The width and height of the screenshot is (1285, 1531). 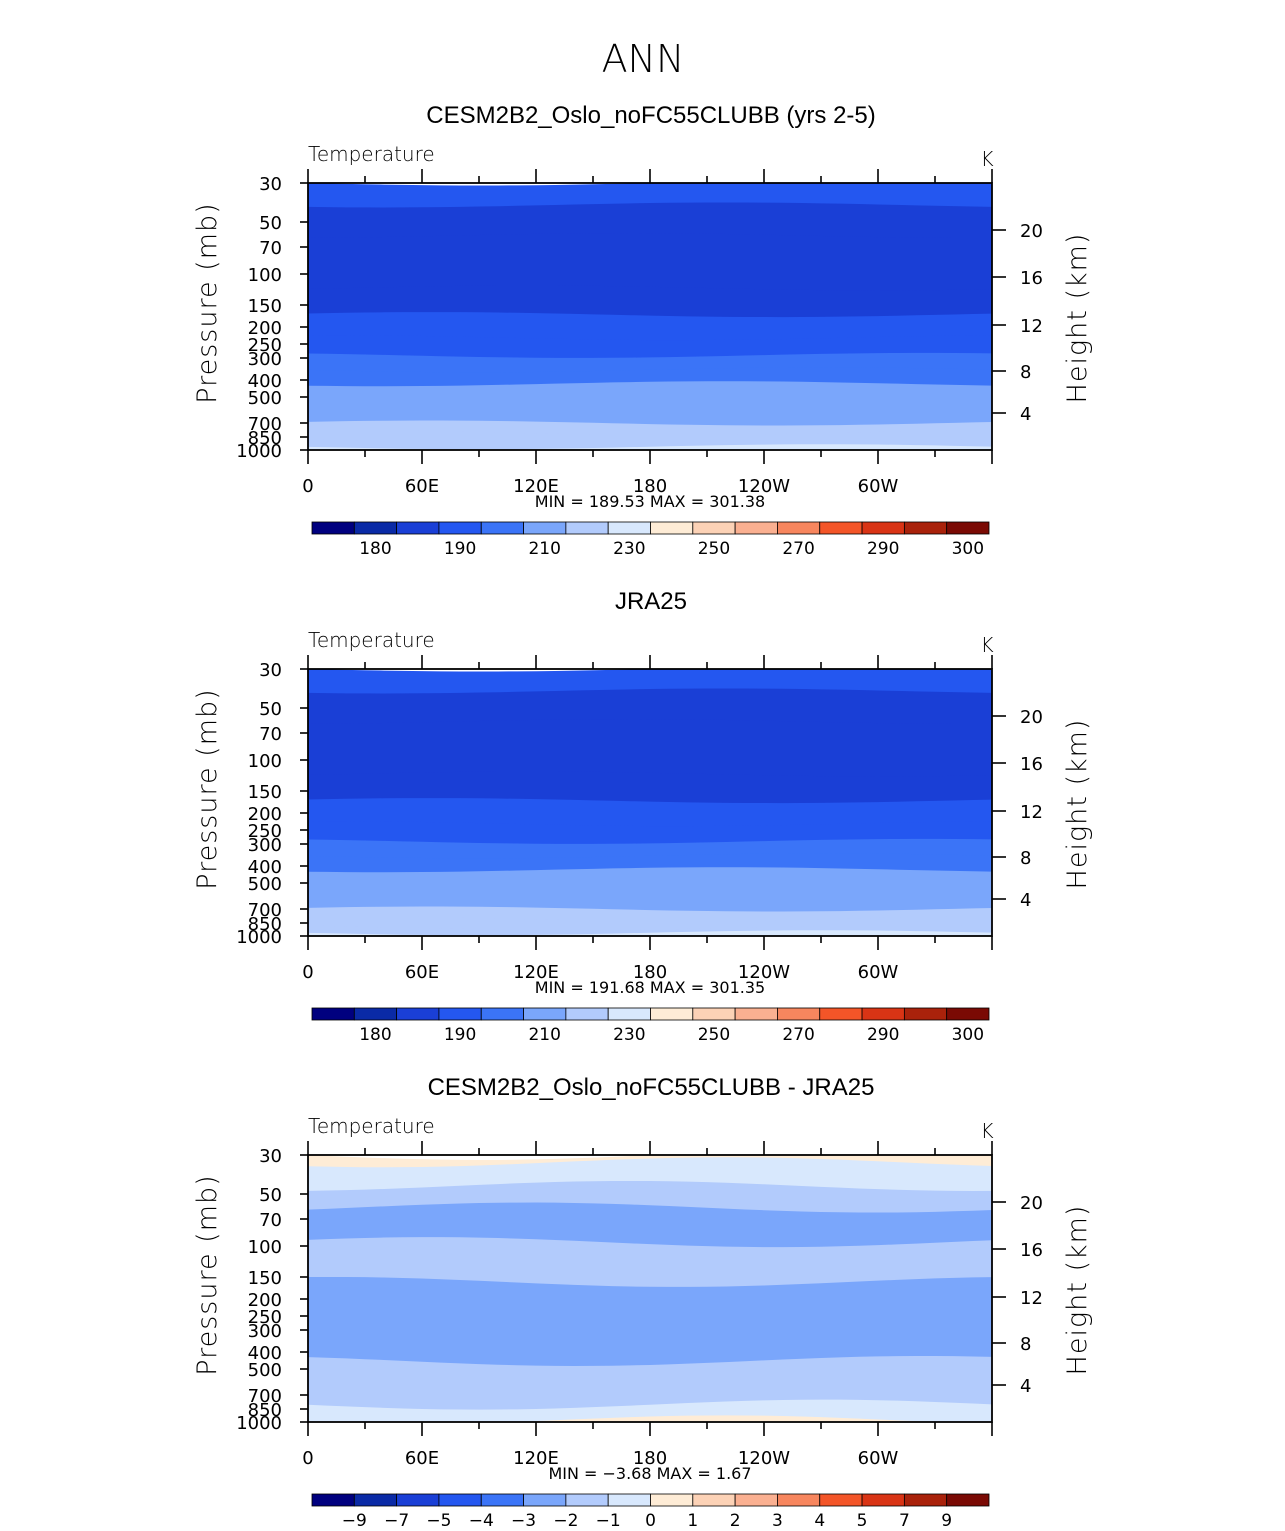 I want to click on x-tick-label: 0, so click(x=307, y=486).